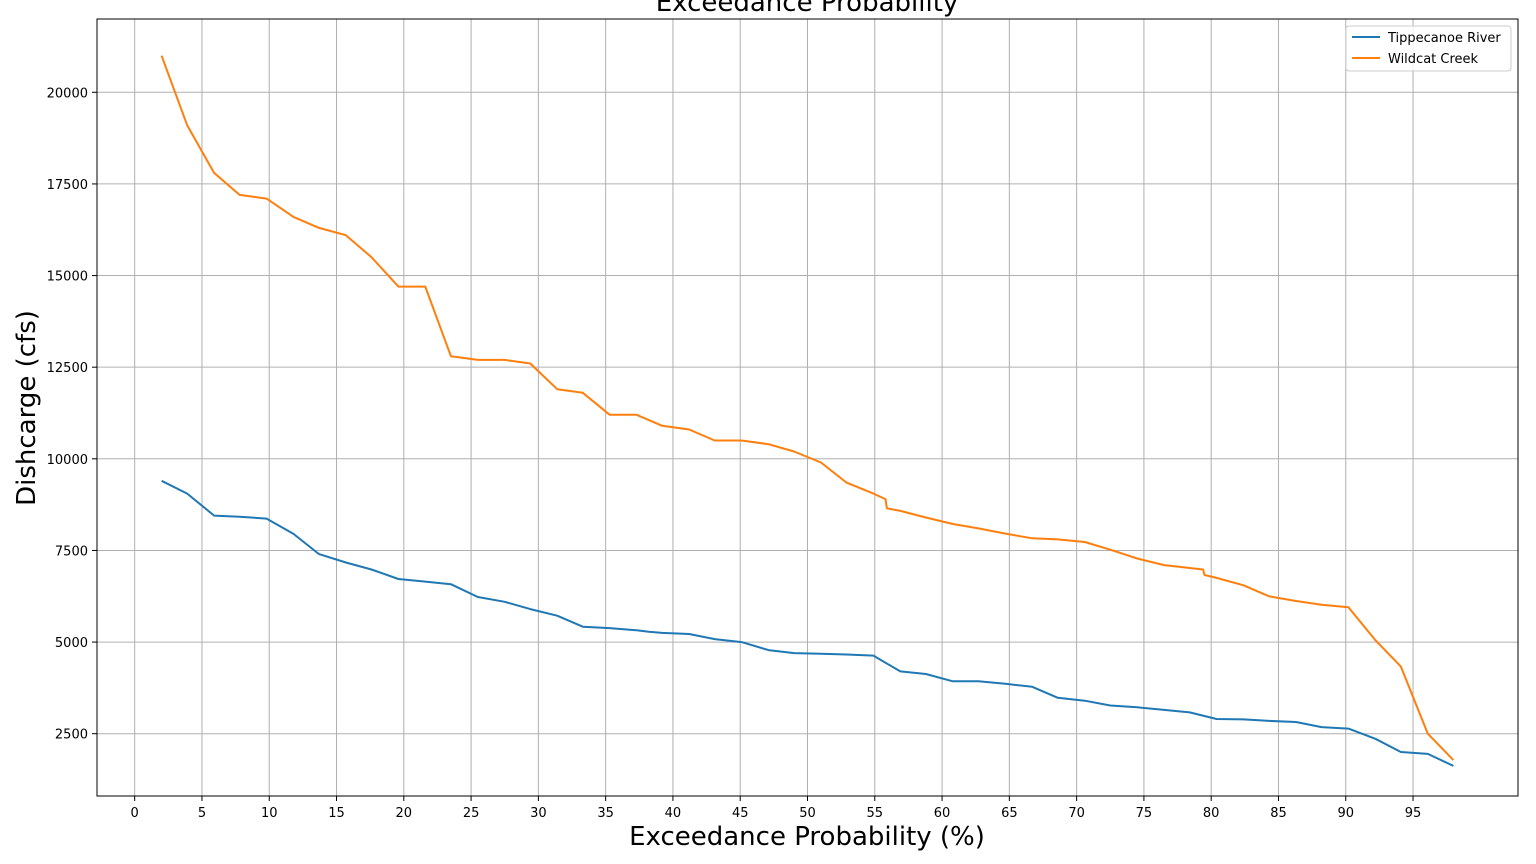  I want to click on x-tick-label: 10, so click(269, 813).